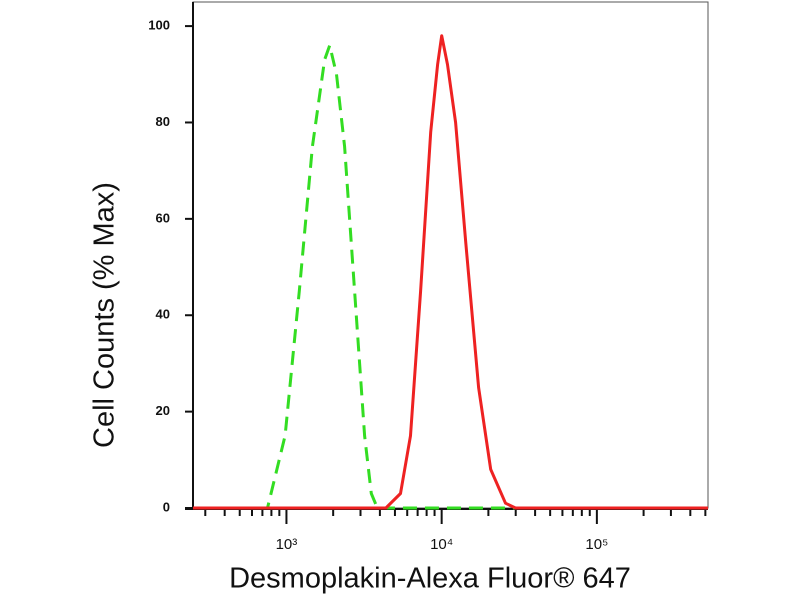 This screenshot has width=800, height=600. I want to click on x-tick-label: 10⁵, so click(596, 544).